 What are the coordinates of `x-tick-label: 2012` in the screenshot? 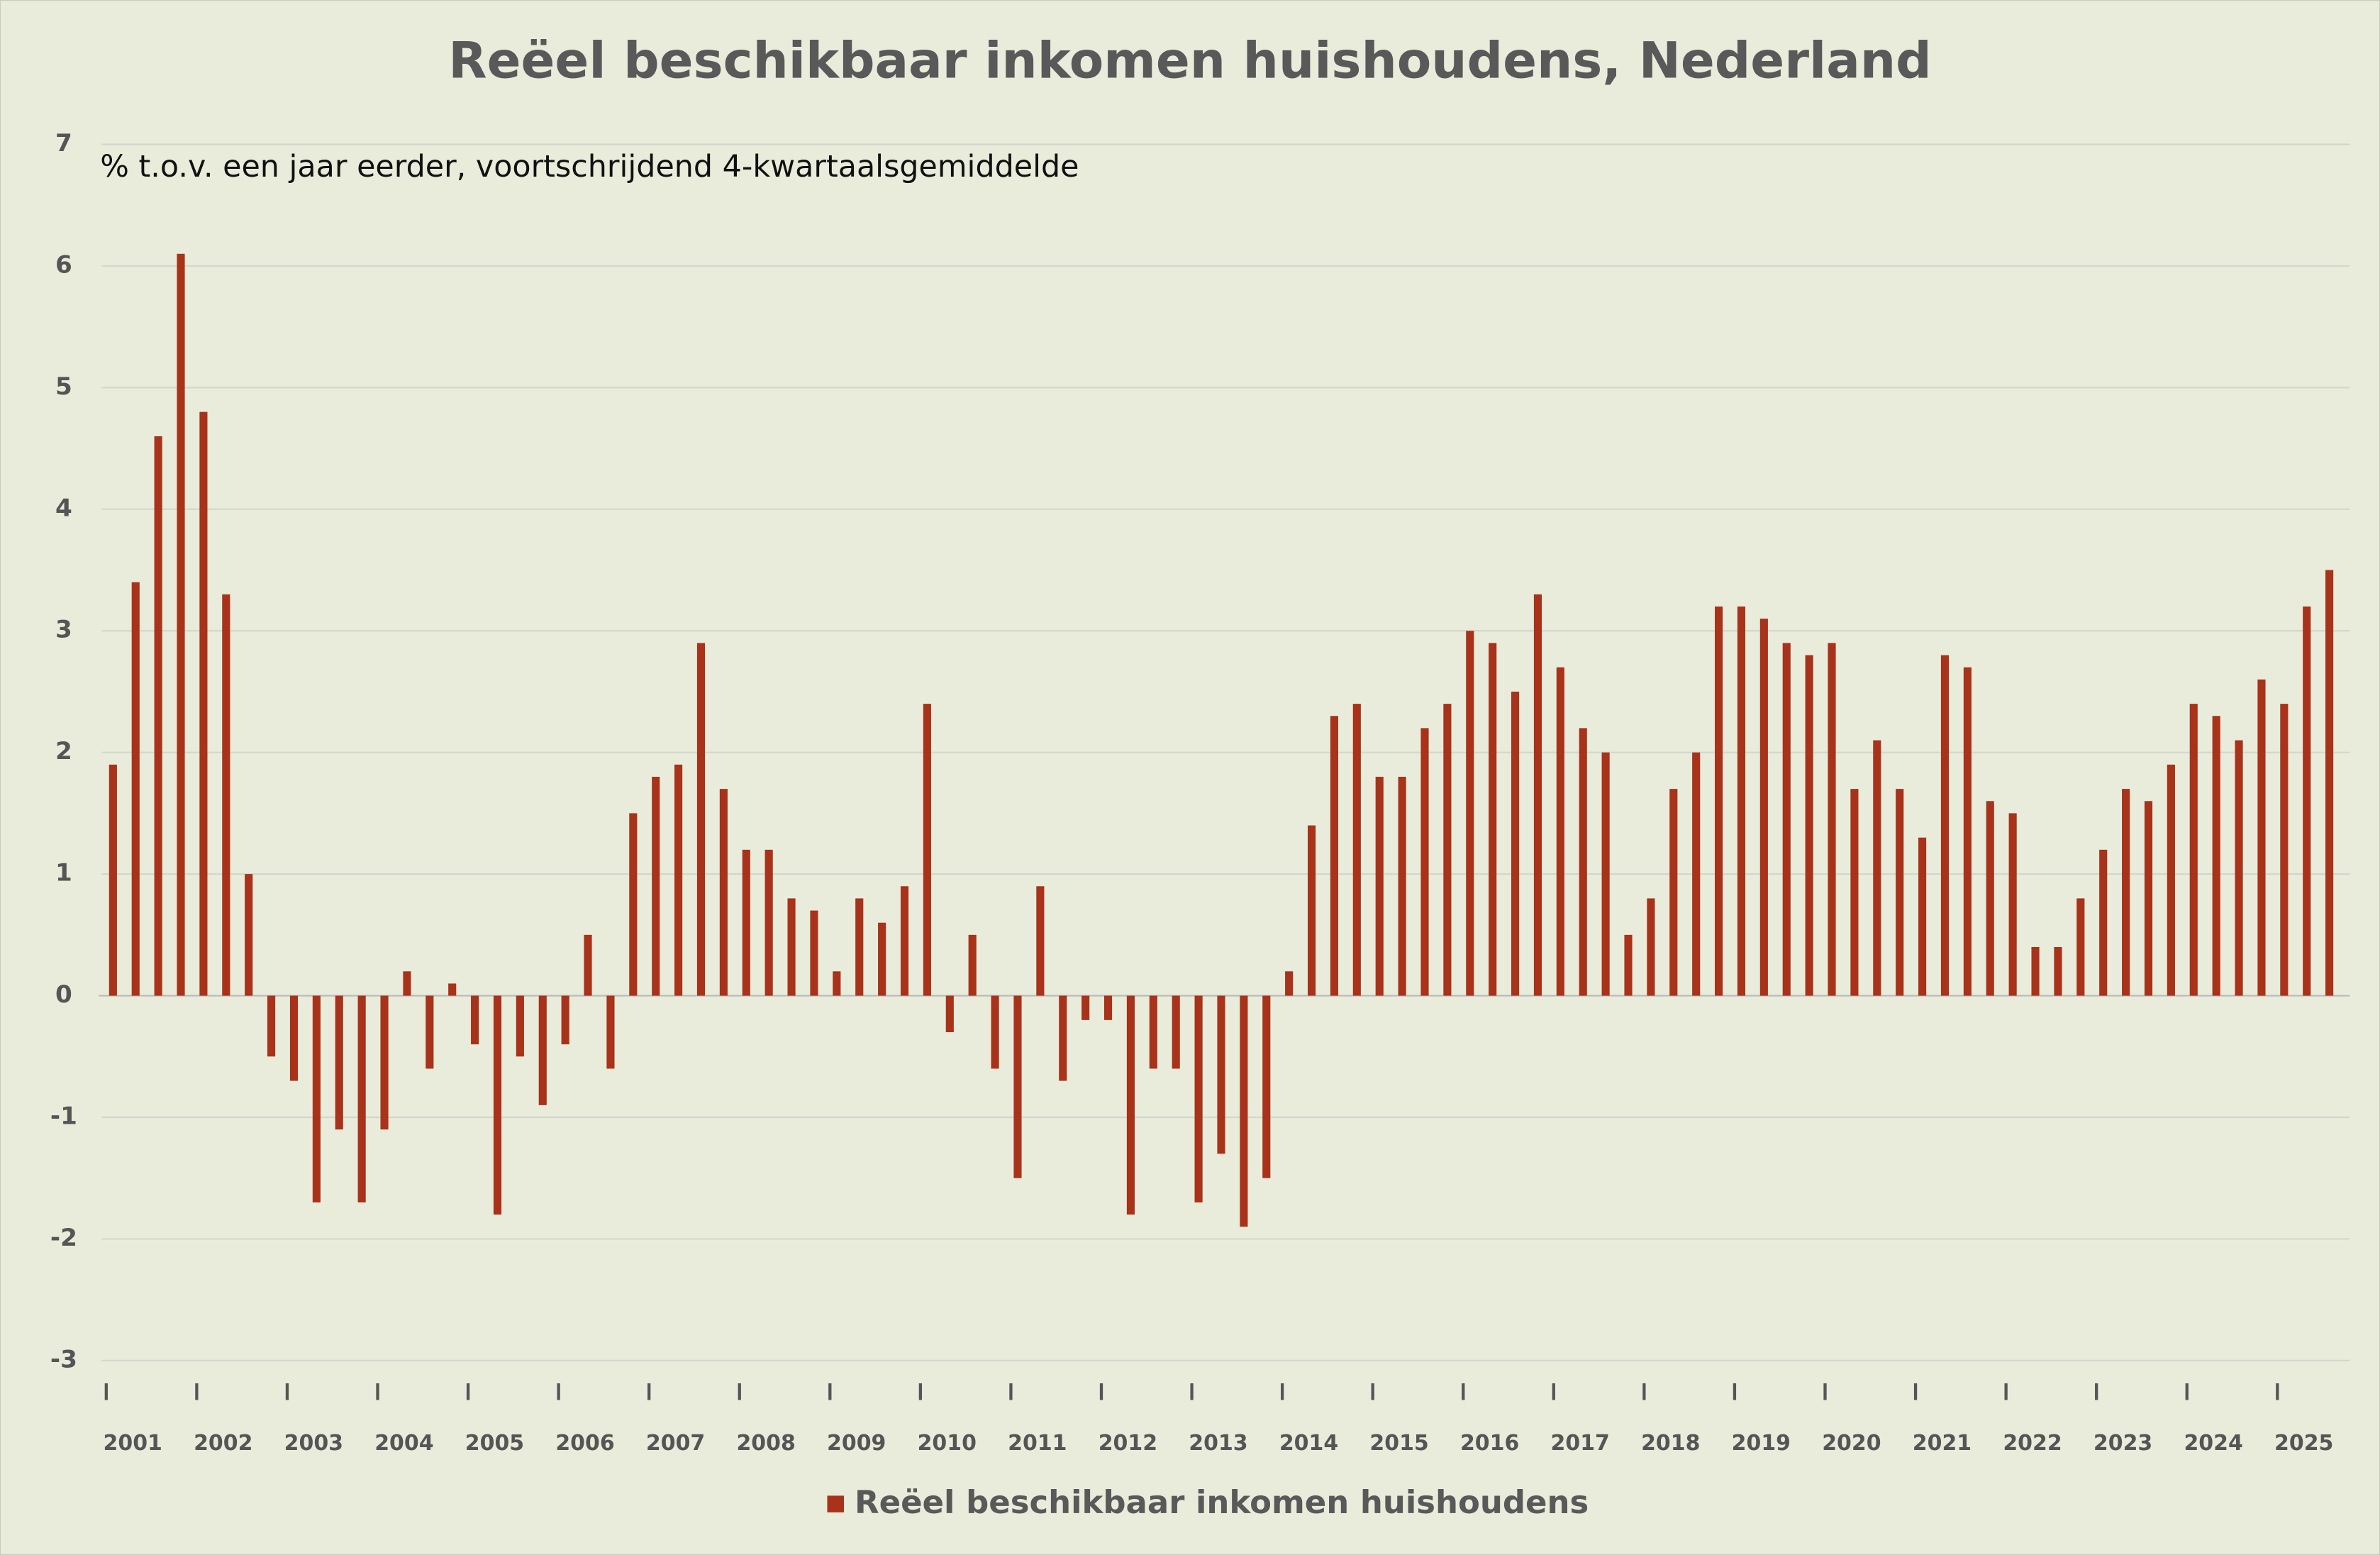 It's located at (1128, 1443).